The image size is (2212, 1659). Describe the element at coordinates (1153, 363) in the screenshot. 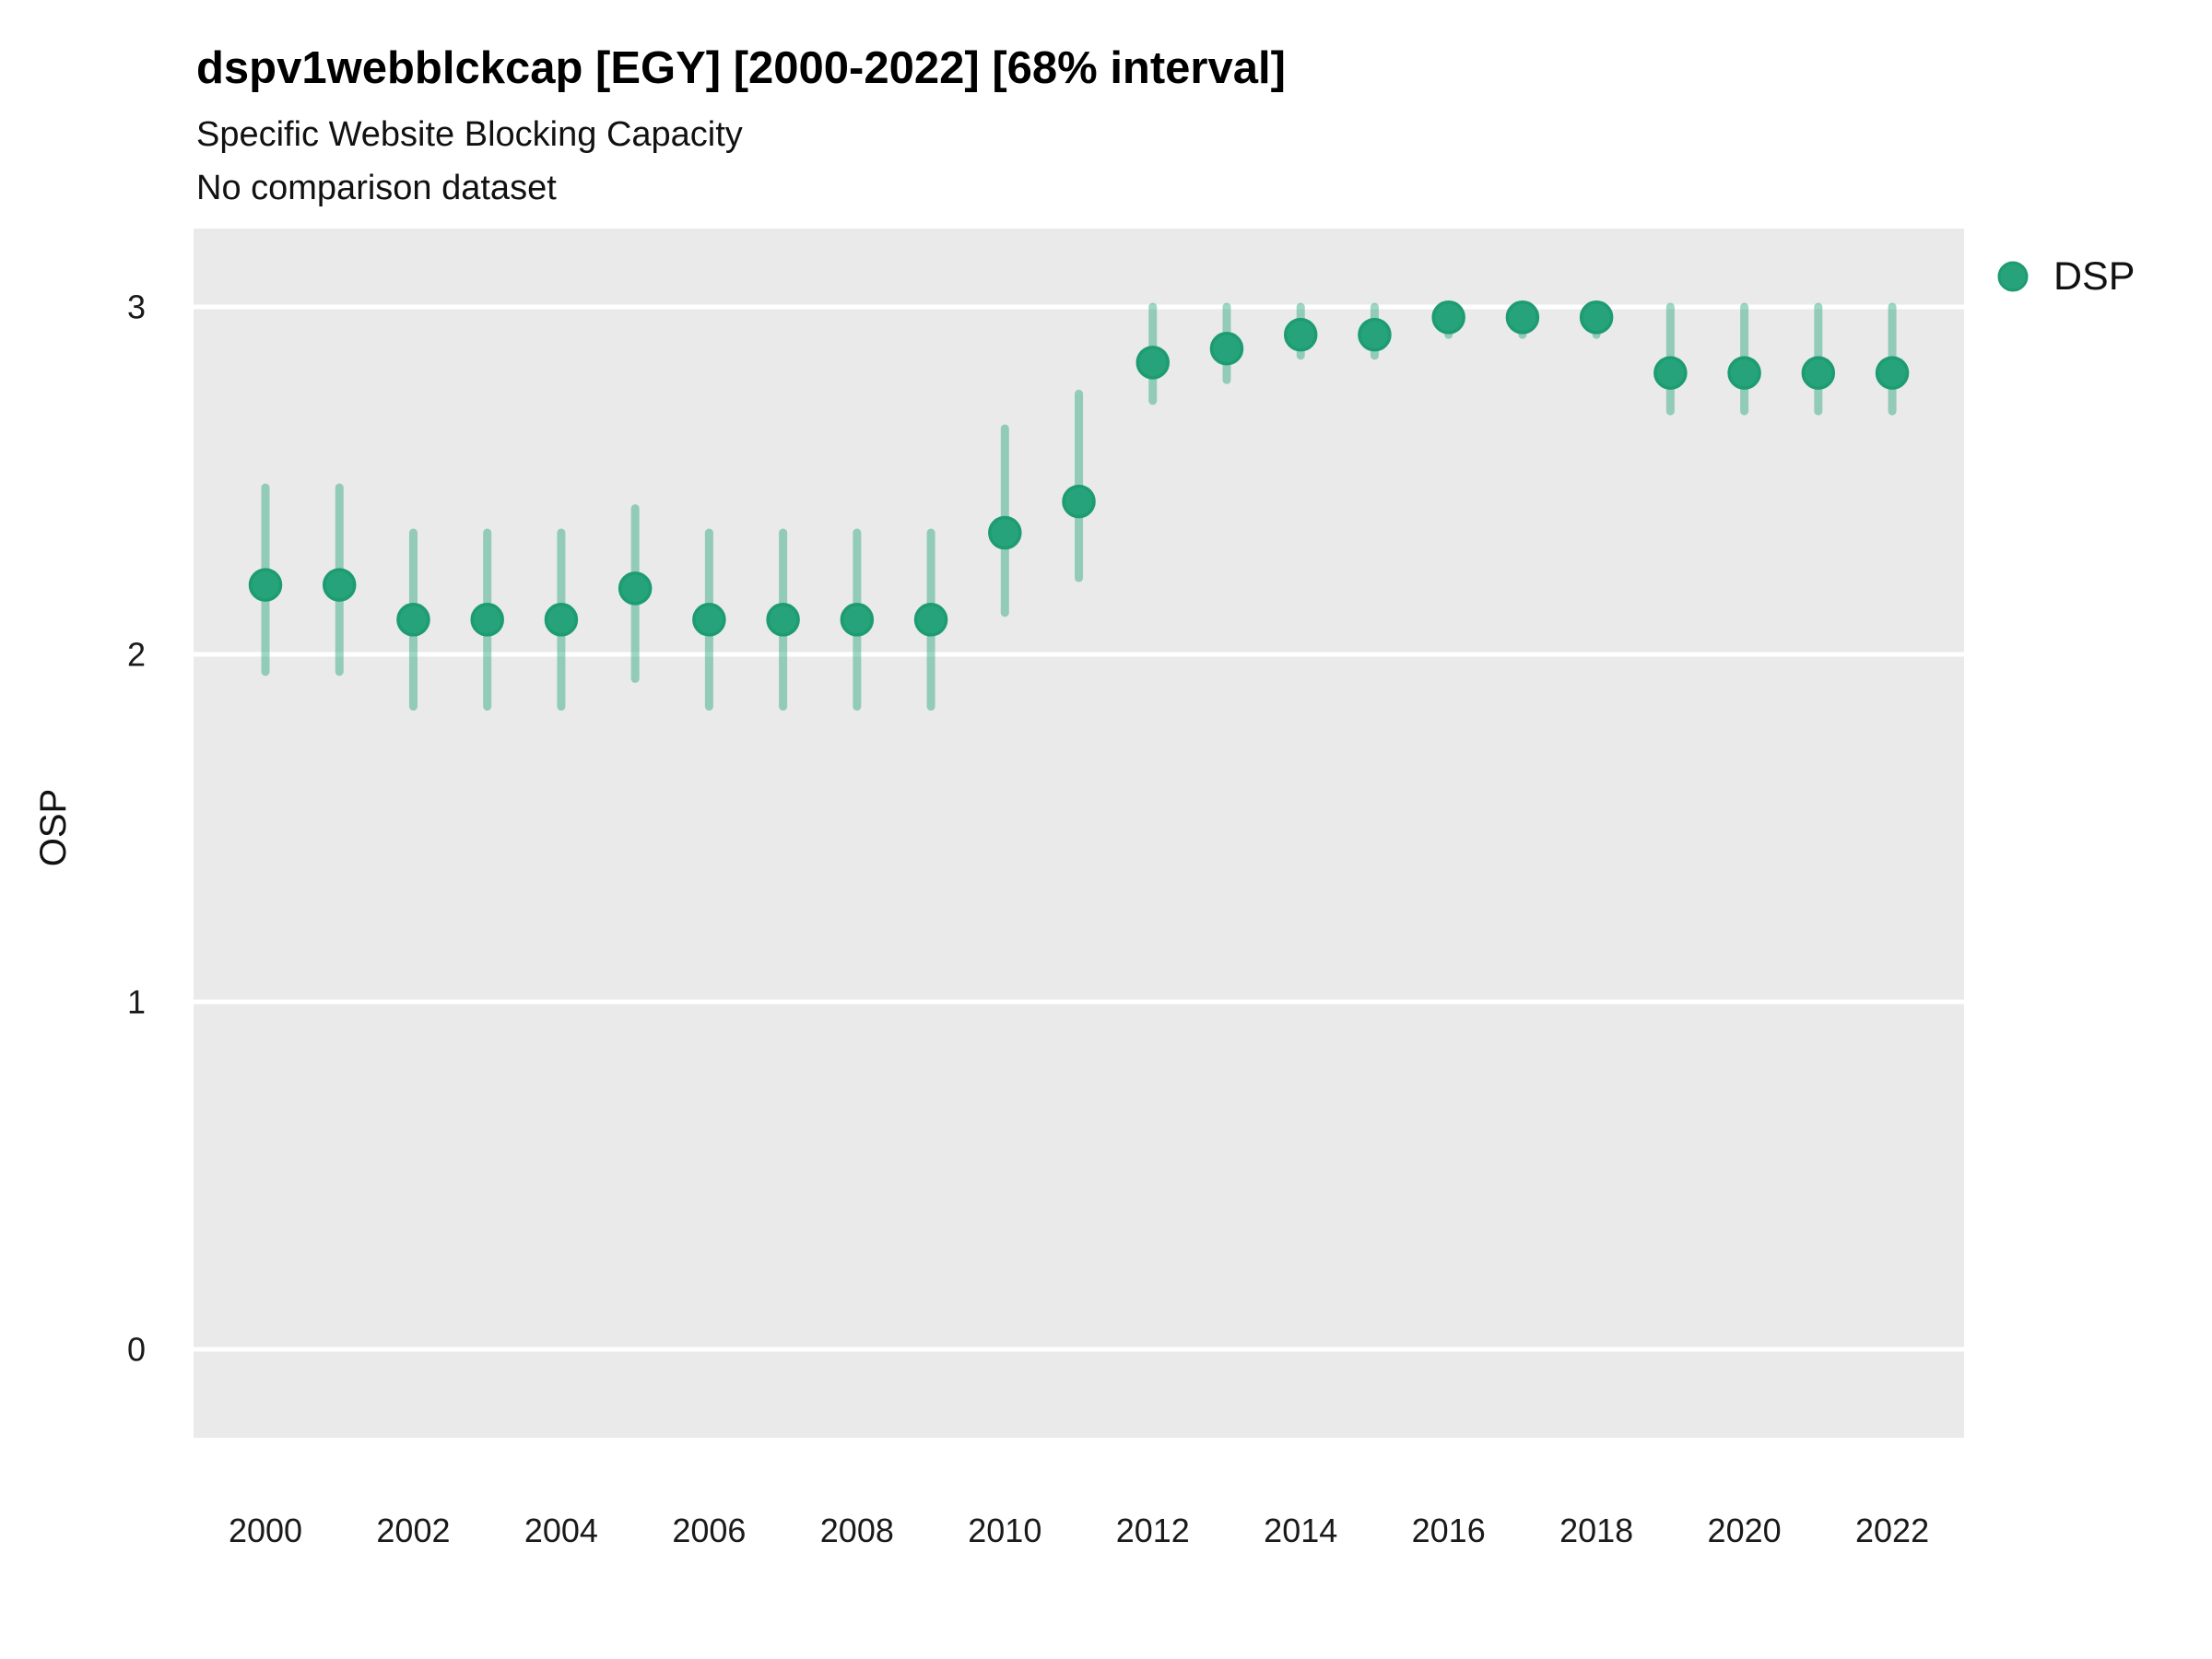

I see `point-2012` at that location.